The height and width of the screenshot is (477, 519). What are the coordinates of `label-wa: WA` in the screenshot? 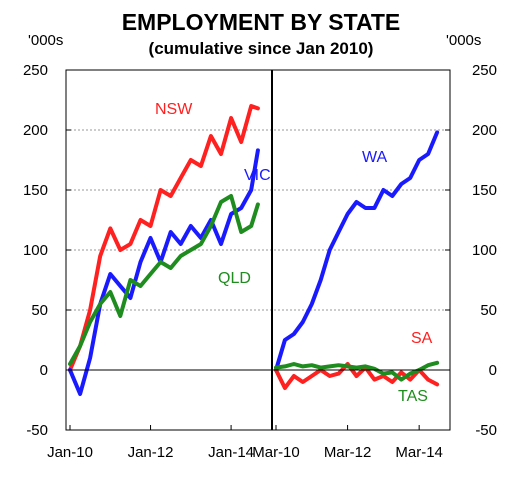 It's located at (375, 157).